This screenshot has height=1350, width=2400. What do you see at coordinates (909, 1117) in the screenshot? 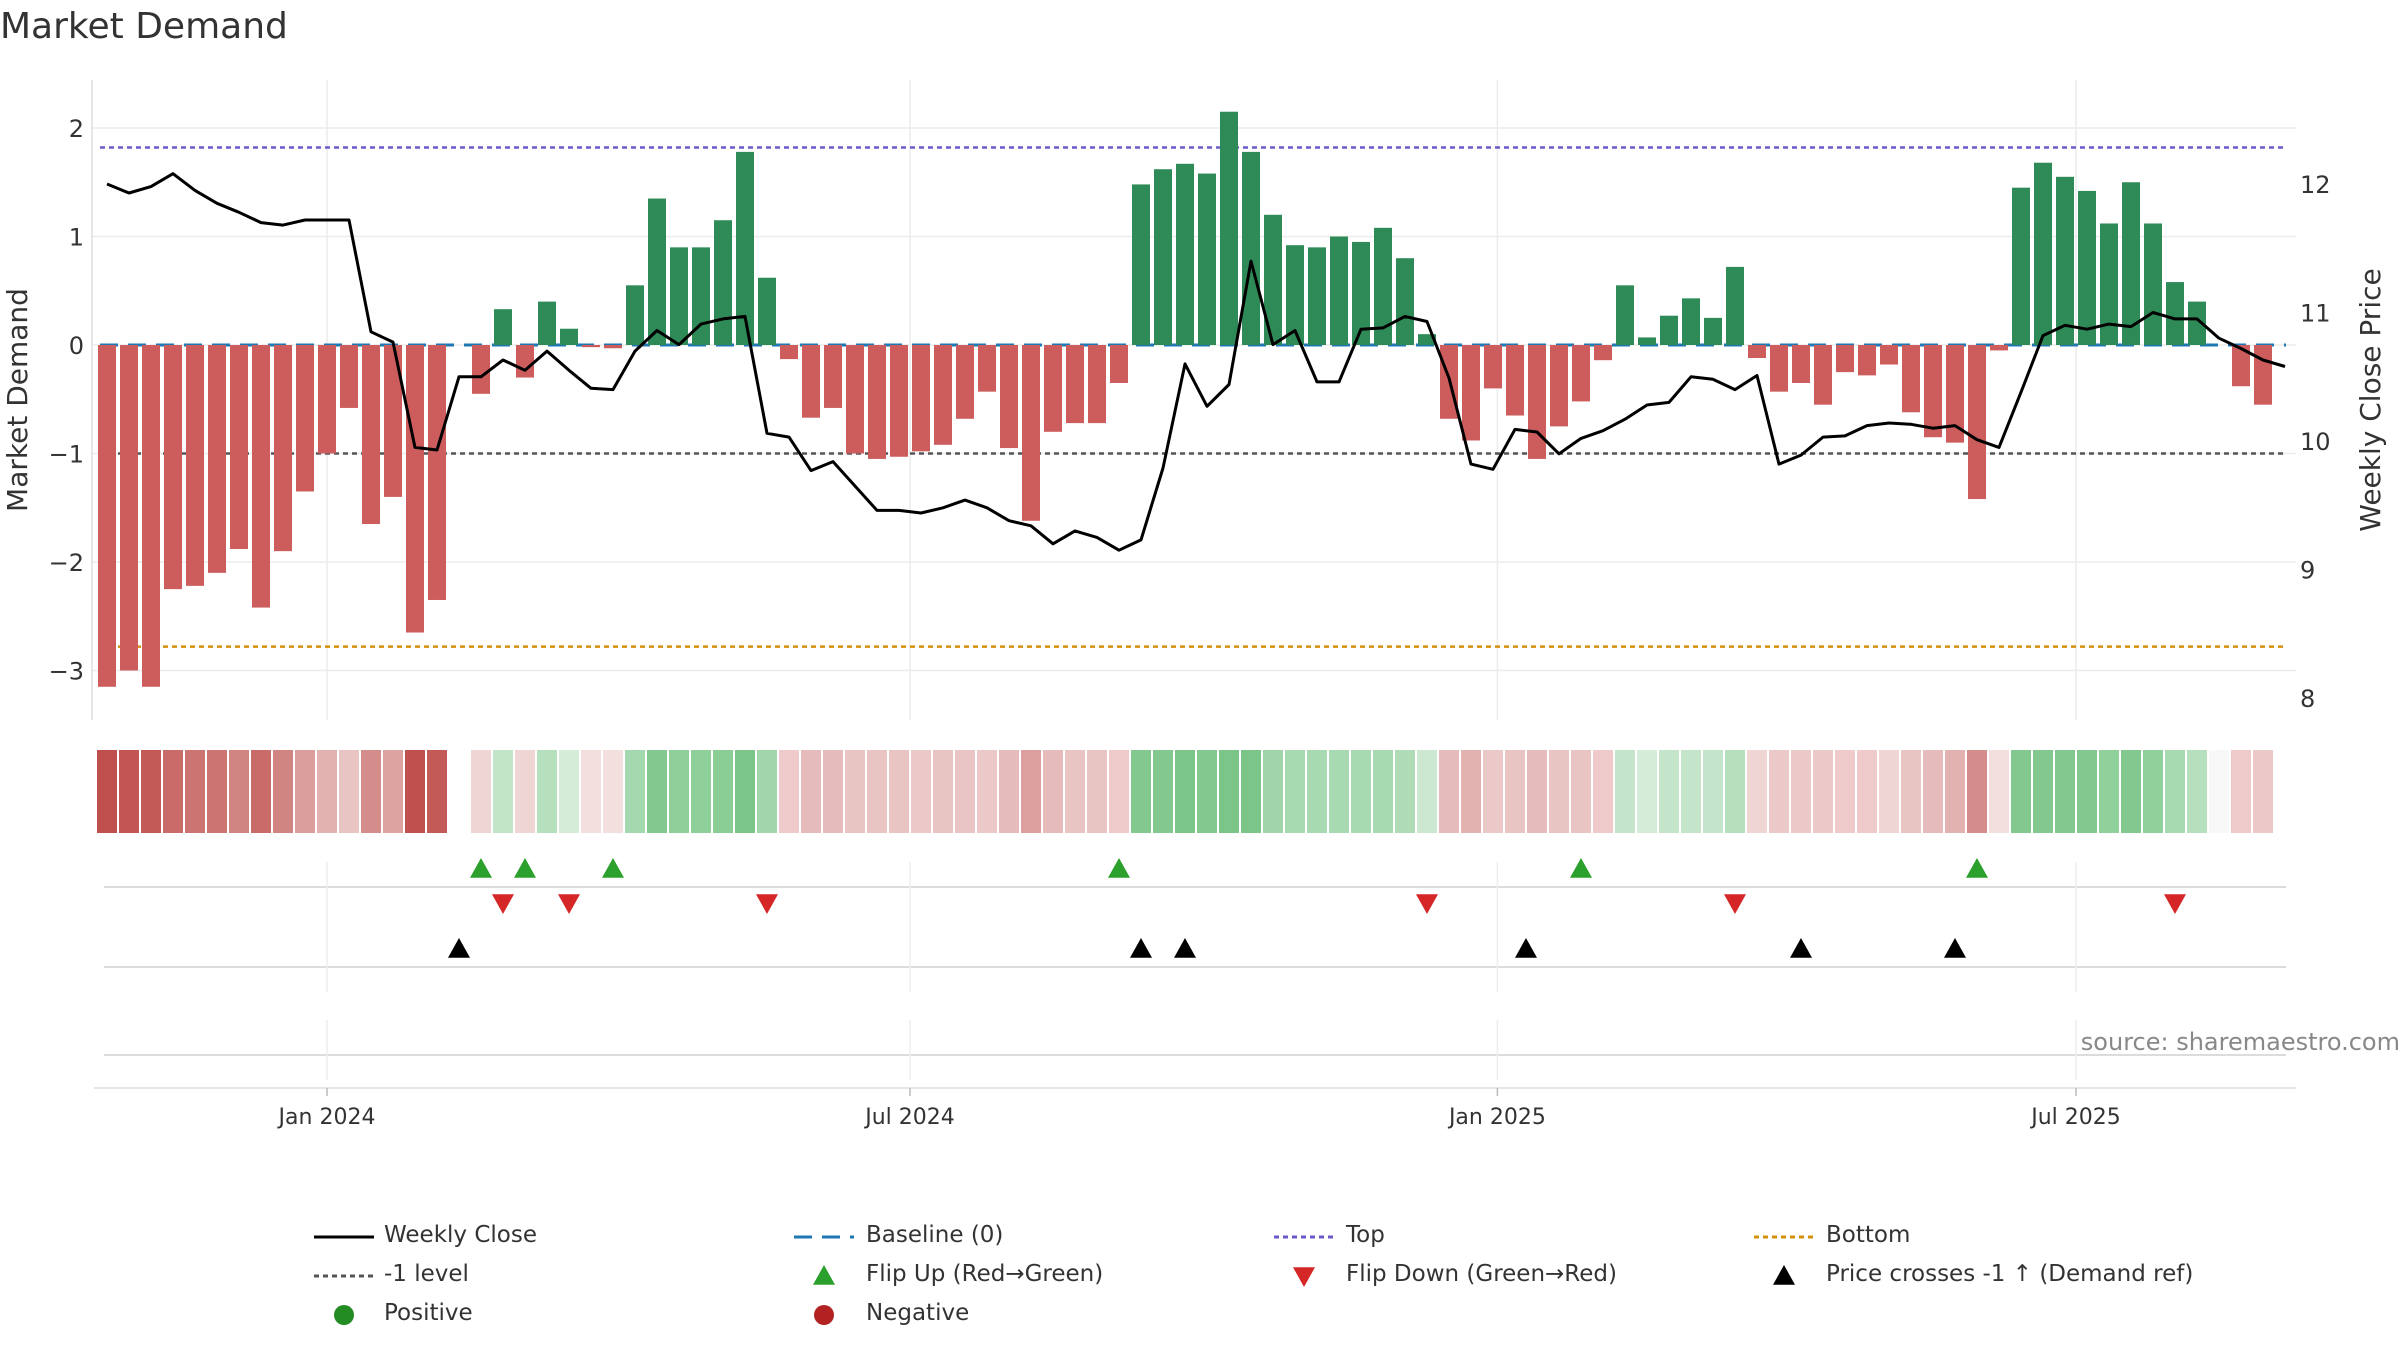
I see `x-tick-label: Jul 2024` at bounding box center [909, 1117].